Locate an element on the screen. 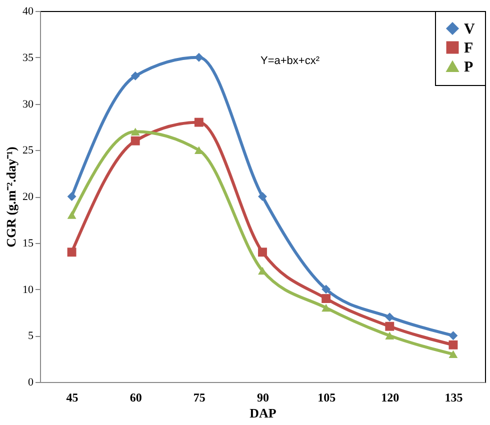 This screenshot has width=490, height=425. y-tick-label: 5 is located at coordinates (31, 336).